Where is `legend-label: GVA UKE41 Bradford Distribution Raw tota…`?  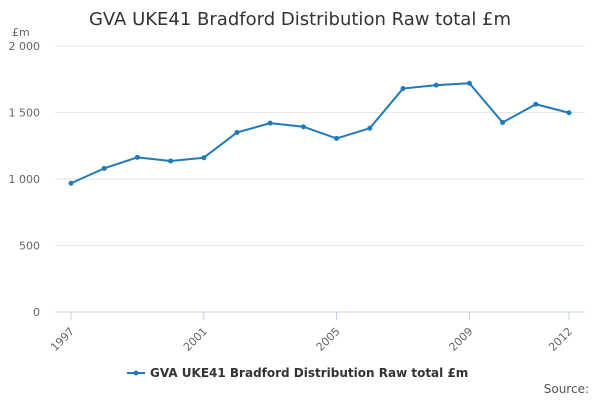
legend-label: GVA UKE41 Bradford Distribution Raw tota… is located at coordinates (309, 373).